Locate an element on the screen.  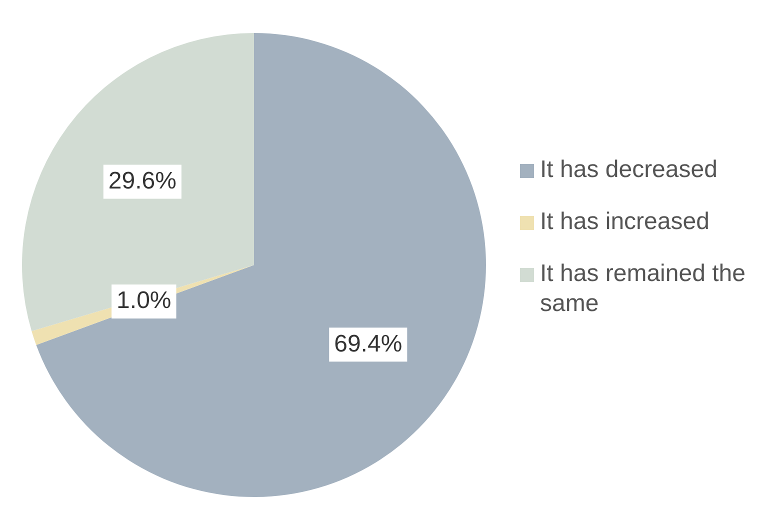
legend-label: It has remained the same is located at coordinates (643, 289).